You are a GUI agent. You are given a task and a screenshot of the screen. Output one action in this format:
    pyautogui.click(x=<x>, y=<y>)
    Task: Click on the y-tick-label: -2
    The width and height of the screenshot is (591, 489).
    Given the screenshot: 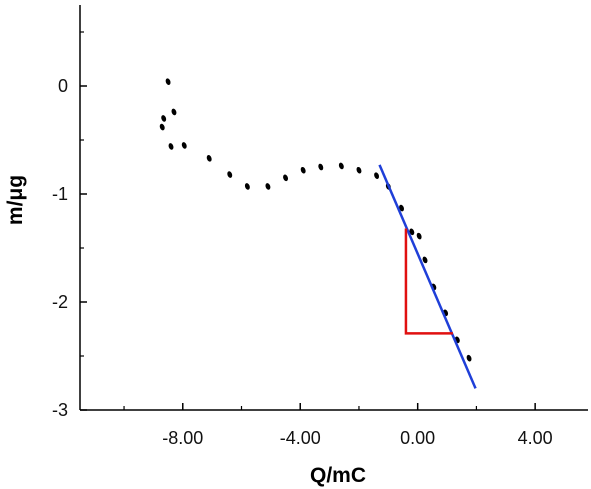 What is the action you would take?
    pyautogui.click(x=60, y=302)
    